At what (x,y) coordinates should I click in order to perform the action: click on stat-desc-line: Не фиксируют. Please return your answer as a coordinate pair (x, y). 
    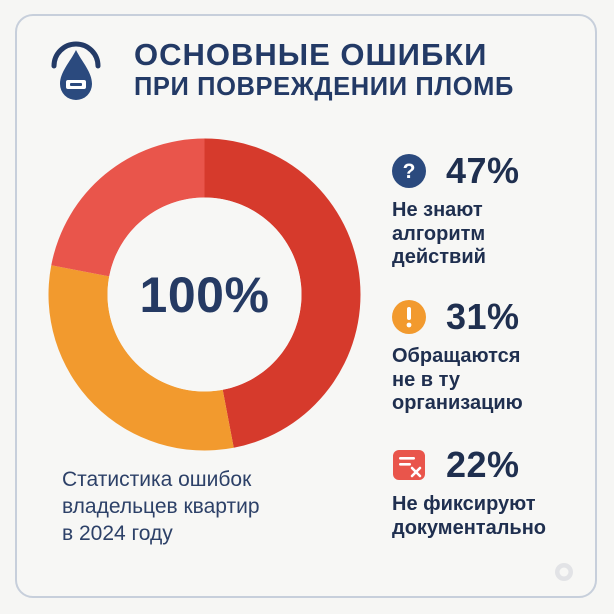
    Looking at the image, I should click on (464, 504).